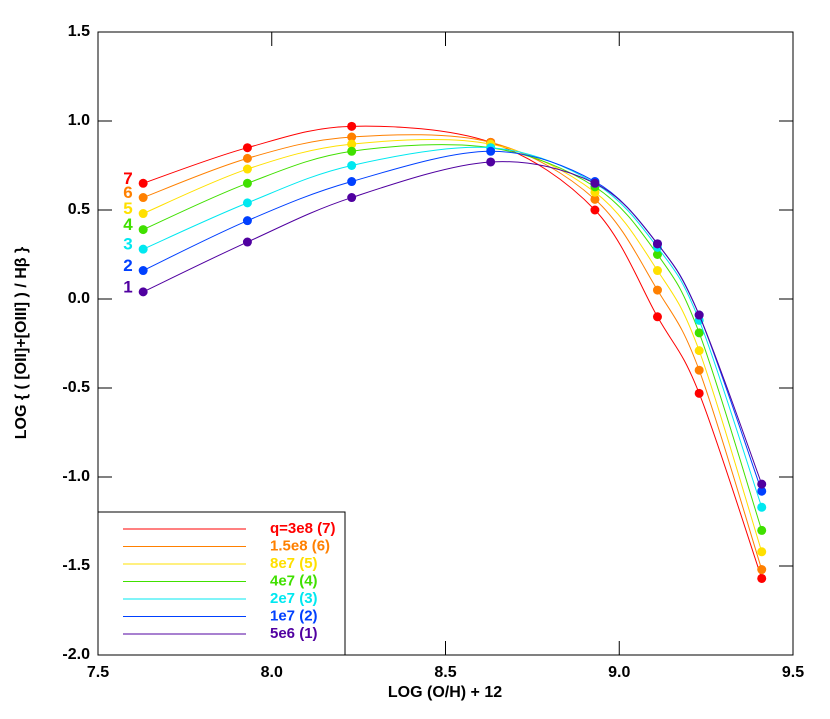 The width and height of the screenshot is (830, 719). What do you see at coordinates (445, 692) in the screenshot?
I see `x-axis-label: LOG (O/H) + 12` at bounding box center [445, 692].